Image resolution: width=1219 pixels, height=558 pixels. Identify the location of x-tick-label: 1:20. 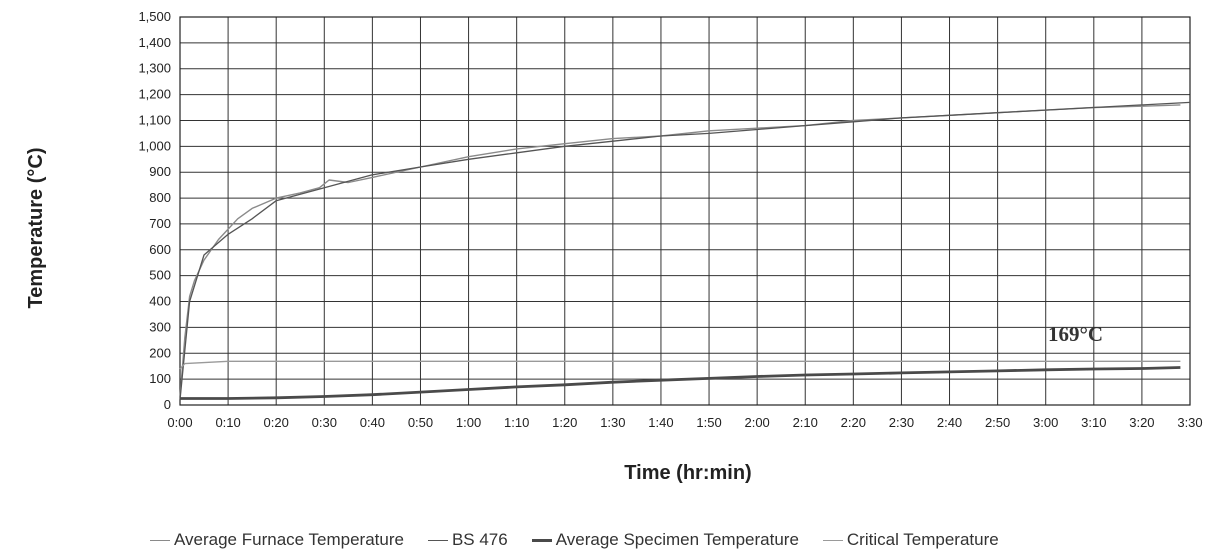
(564, 422).